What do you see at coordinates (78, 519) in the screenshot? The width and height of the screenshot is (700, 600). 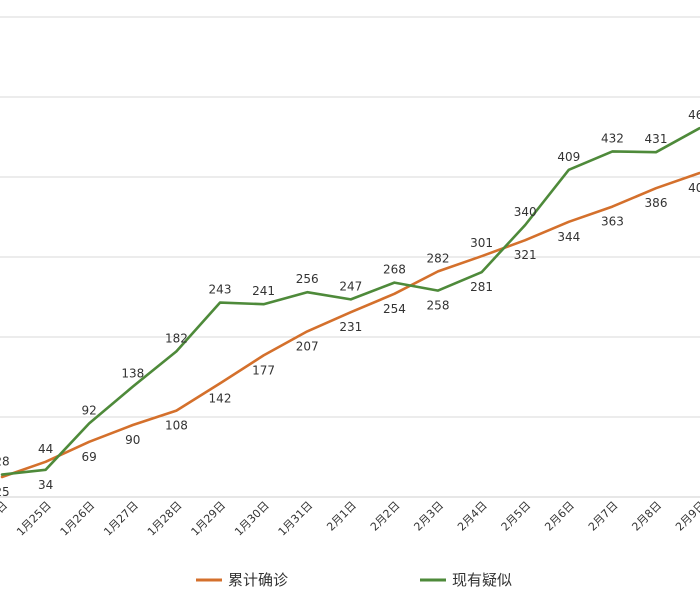 I see `x-tick-label: 1月26日` at bounding box center [78, 519].